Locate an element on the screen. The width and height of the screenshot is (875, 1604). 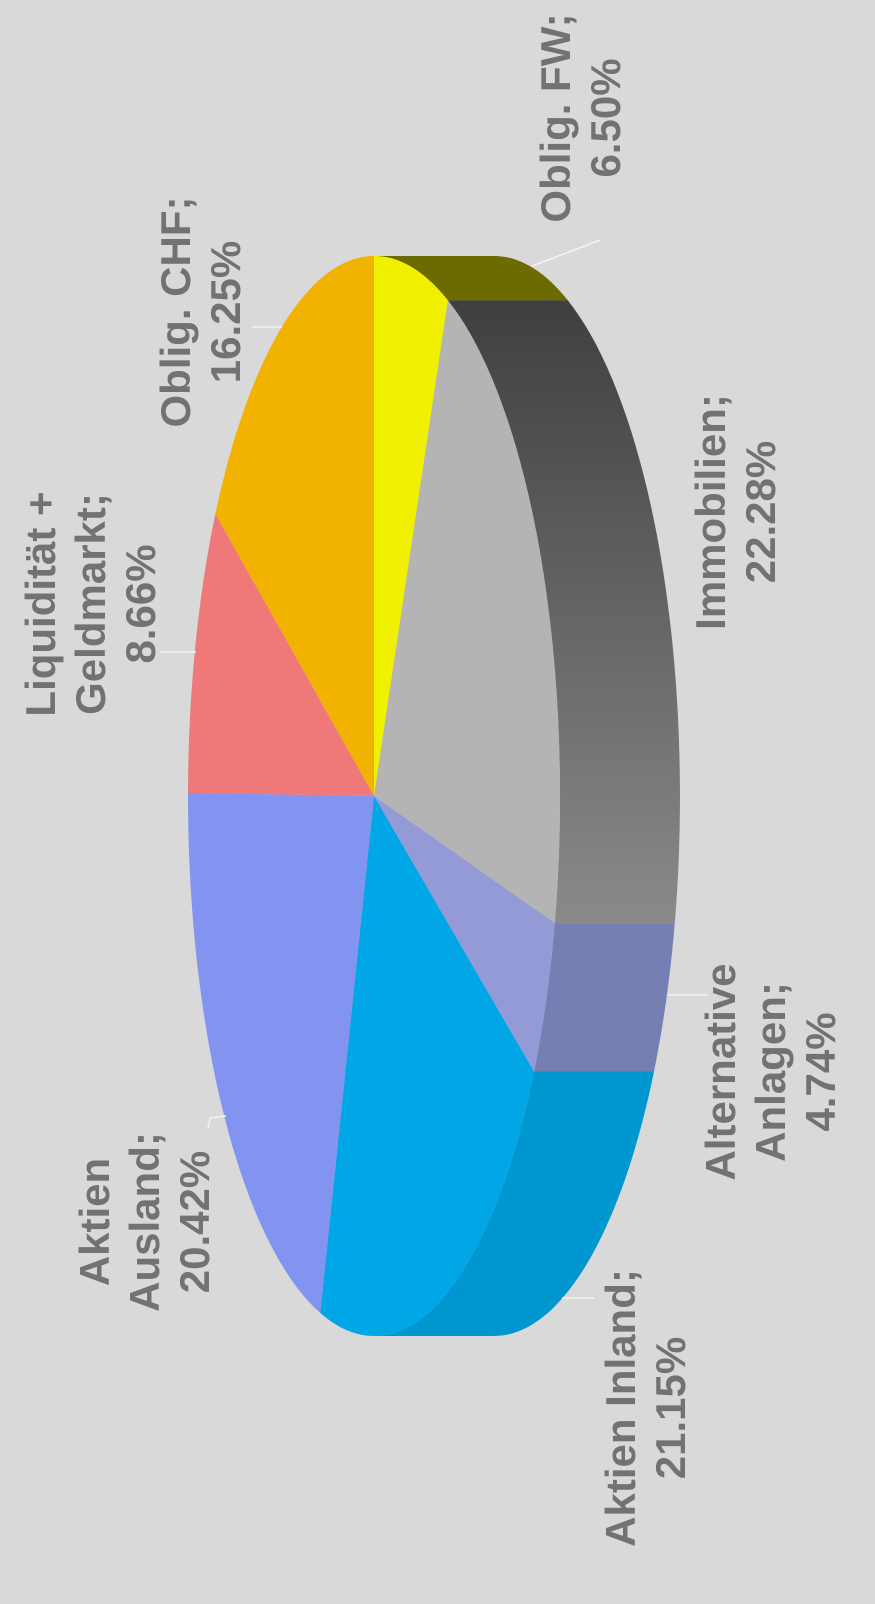
data-label-line: Oblig. CHF; is located at coordinates (175, 312).